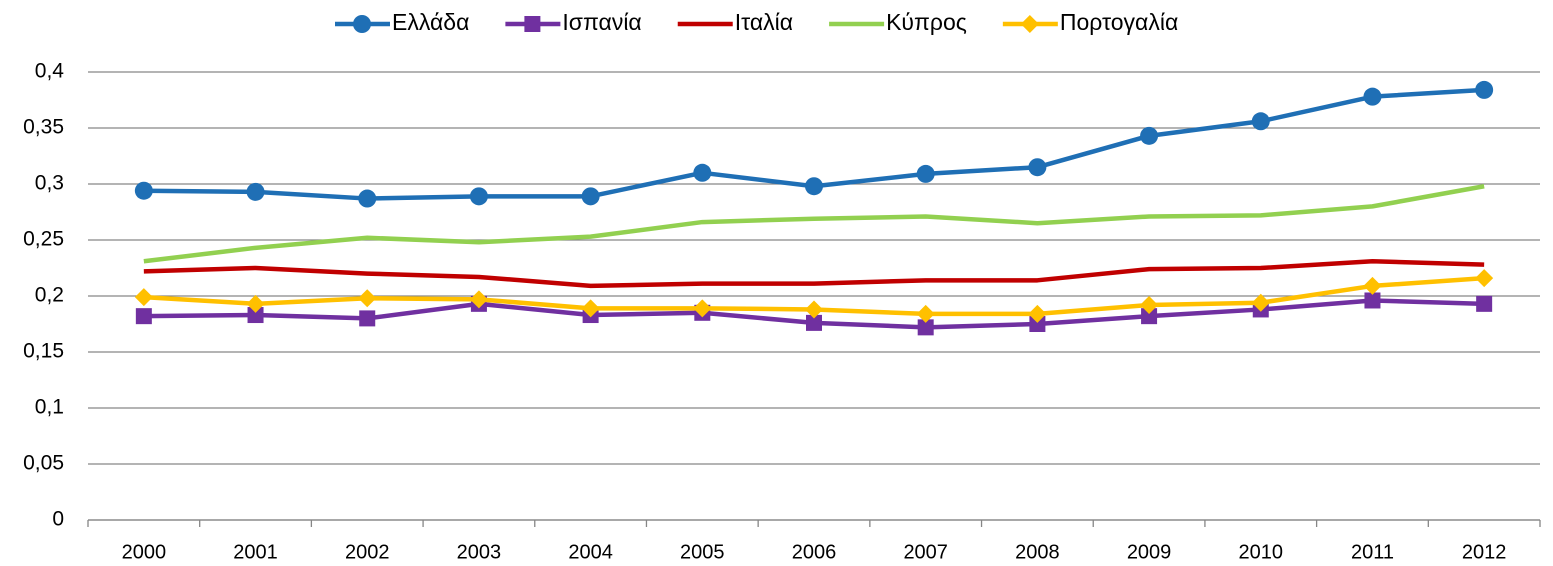  I want to click on x-tick-label: 2005, so click(702, 552).